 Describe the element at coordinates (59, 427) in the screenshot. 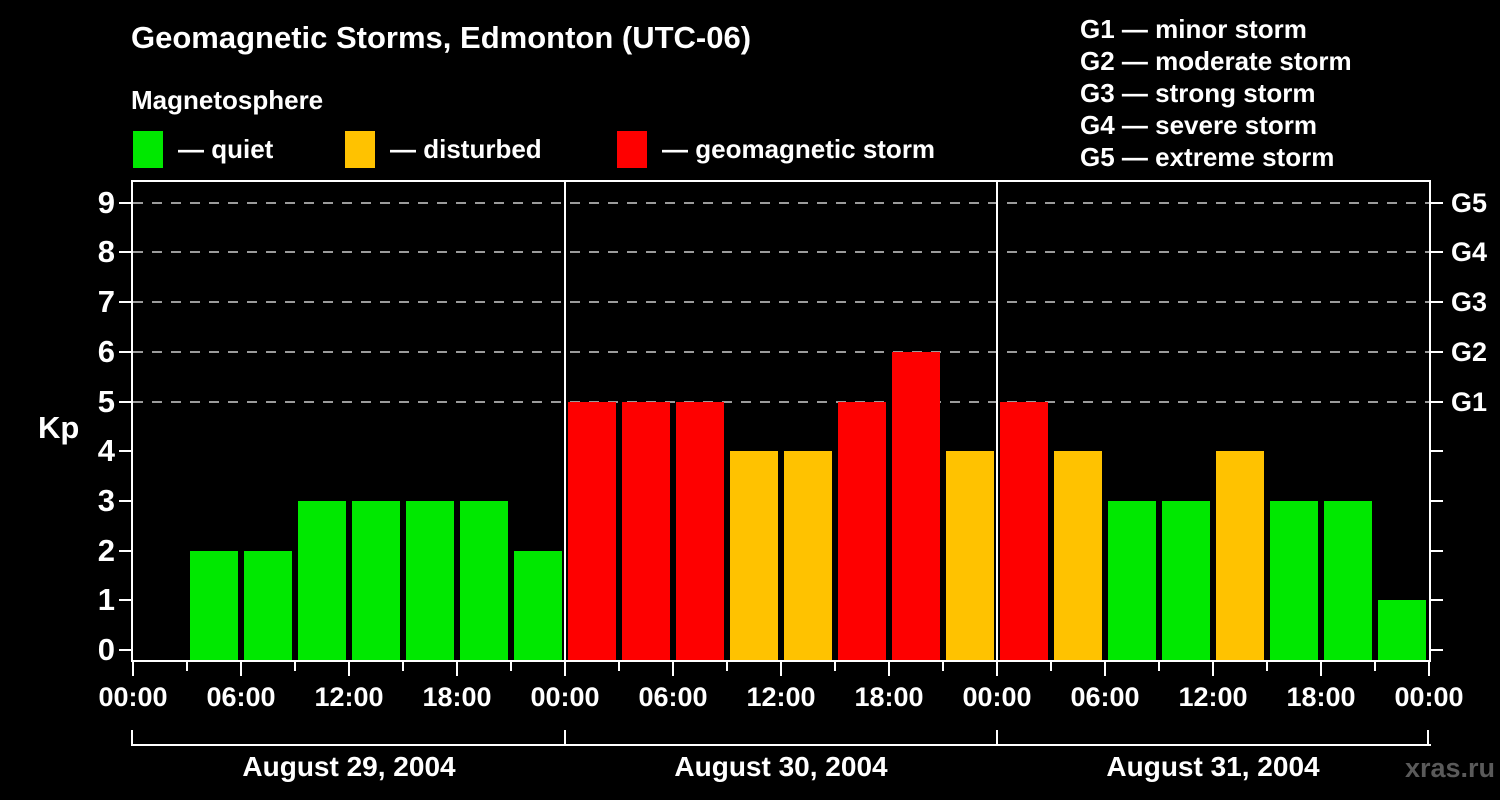

I see `y-axis-label: Kp` at that location.